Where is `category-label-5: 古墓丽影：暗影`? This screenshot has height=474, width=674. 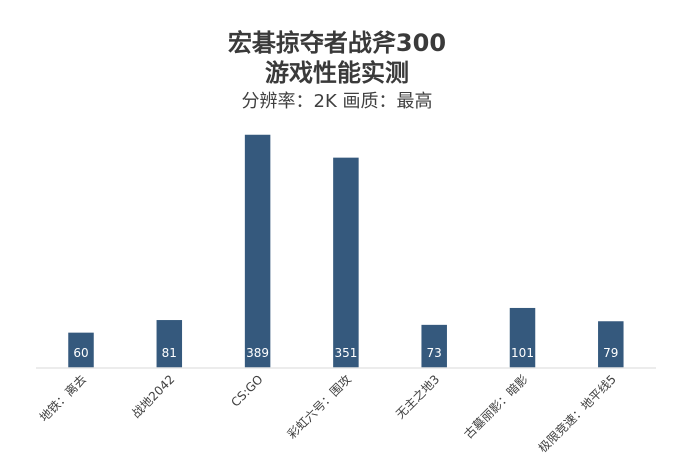 category-label-5: 古墓丽影：暗影 is located at coordinates (496, 407).